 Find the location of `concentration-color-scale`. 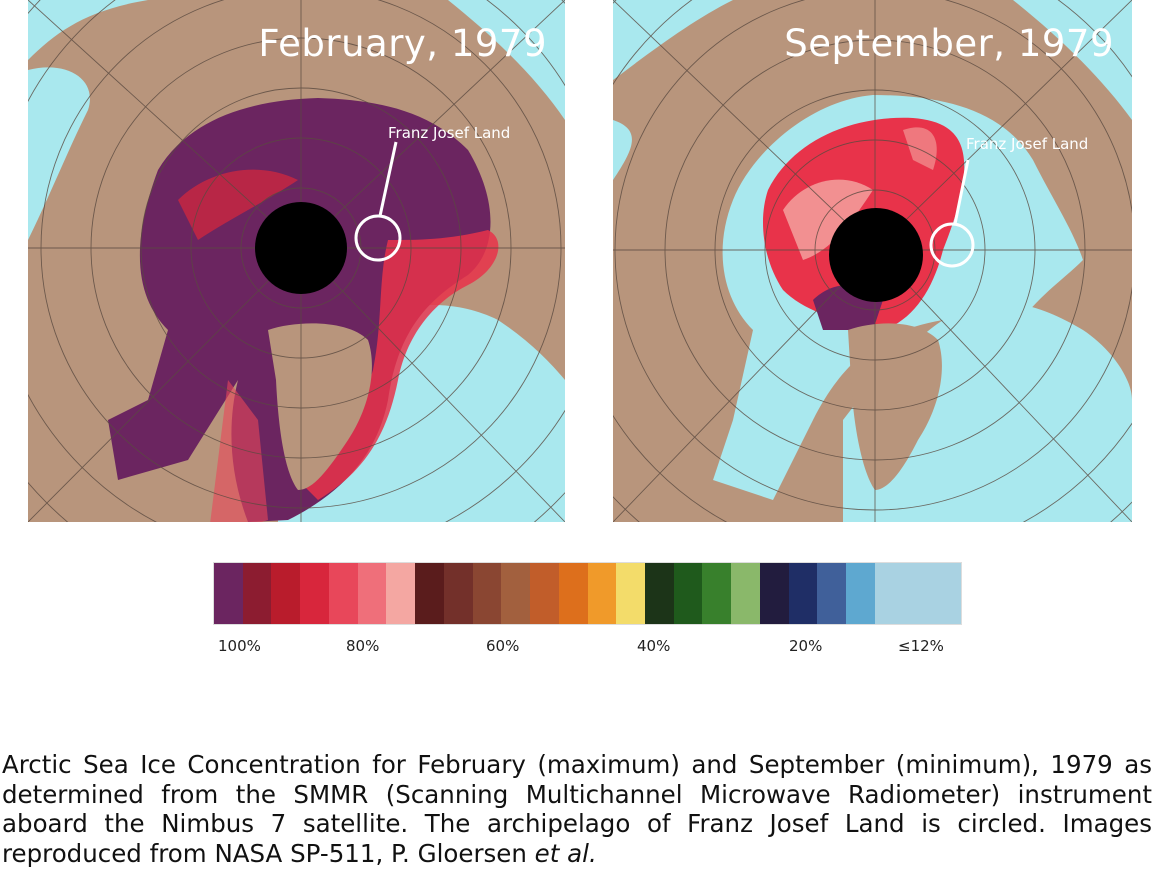

concentration-color-scale is located at coordinates (588, 593).